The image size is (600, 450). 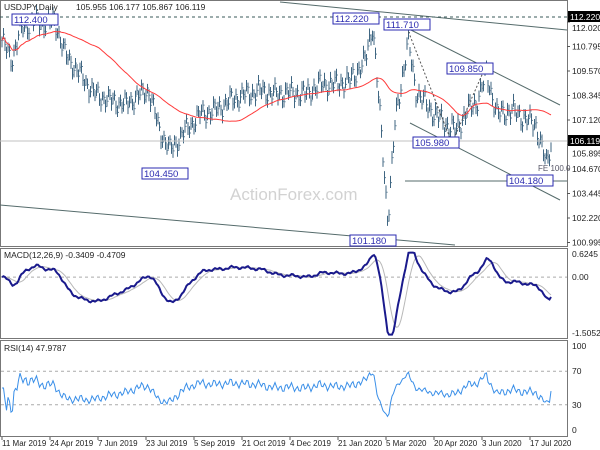 What do you see at coordinates (586, 71) in the screenshot?
I see `y-tick-label: 109.570` at bounding box center [586, 71].